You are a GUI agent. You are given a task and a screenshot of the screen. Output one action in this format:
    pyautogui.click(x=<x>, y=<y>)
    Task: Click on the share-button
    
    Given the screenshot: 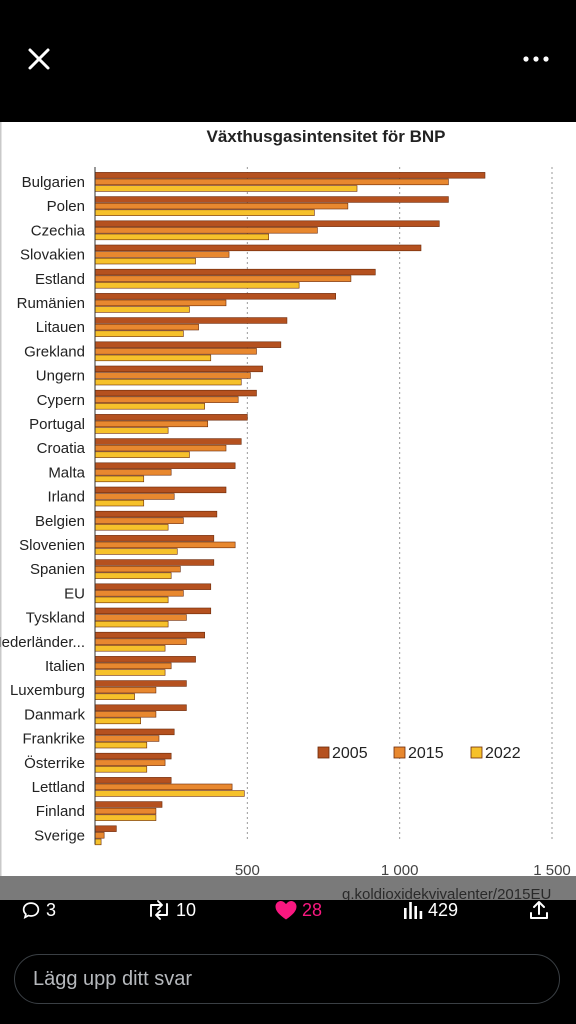 What is the action you would take?
    pyautogui.click(x=539, y=910)
    